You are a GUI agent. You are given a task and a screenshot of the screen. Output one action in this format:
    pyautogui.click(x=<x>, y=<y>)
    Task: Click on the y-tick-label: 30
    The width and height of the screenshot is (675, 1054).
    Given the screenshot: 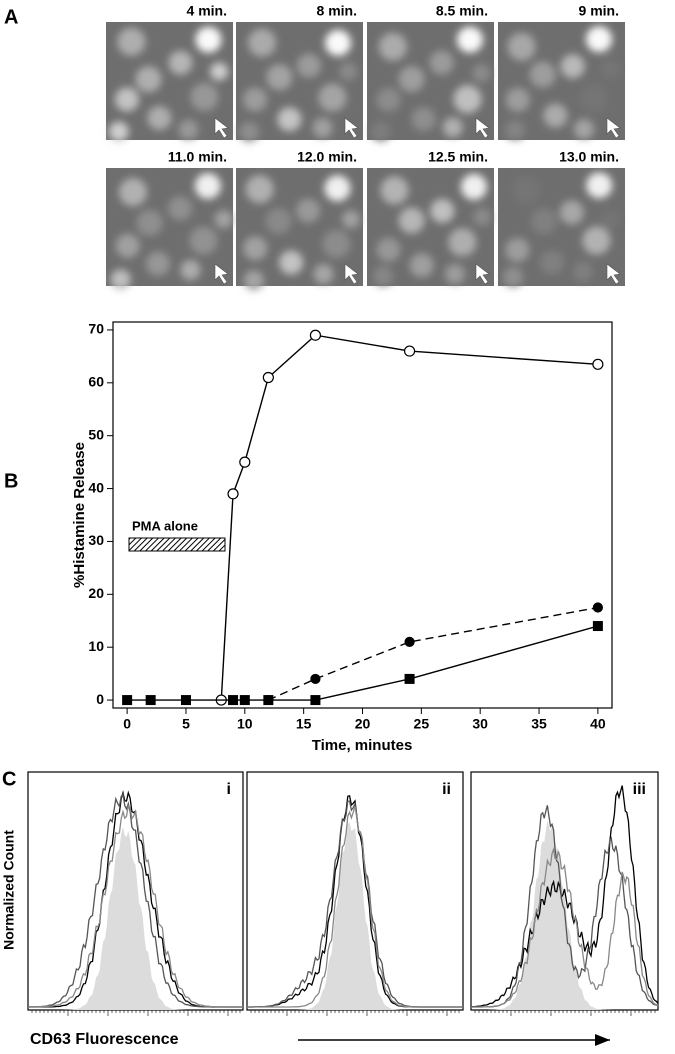 What is the action you would take?
    pyautogui.click(x=96, y=540)
    